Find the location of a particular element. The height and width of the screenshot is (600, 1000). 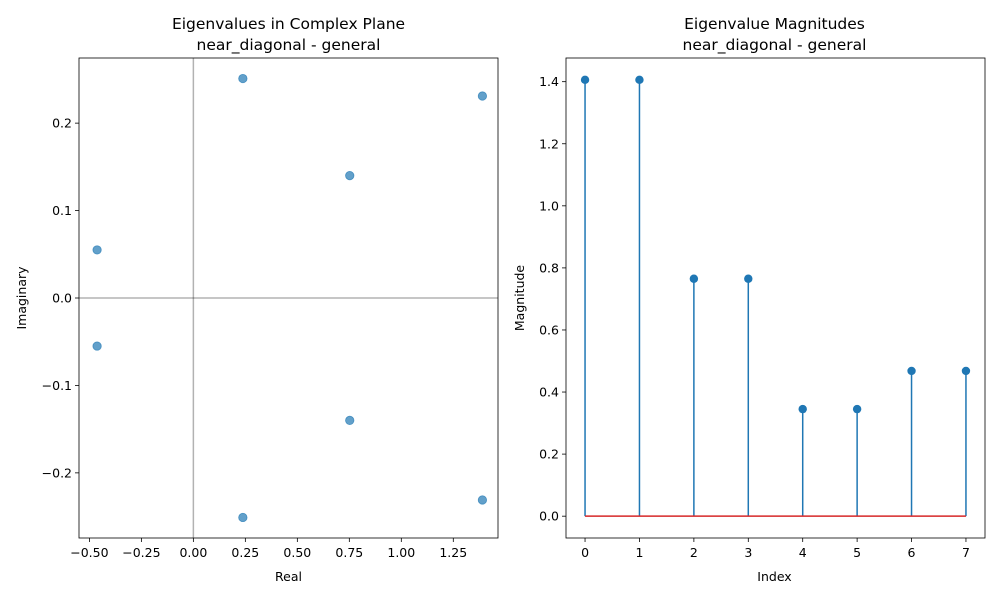

stem-y-tick-label: 1.0 is located at coordinates (549, 205).